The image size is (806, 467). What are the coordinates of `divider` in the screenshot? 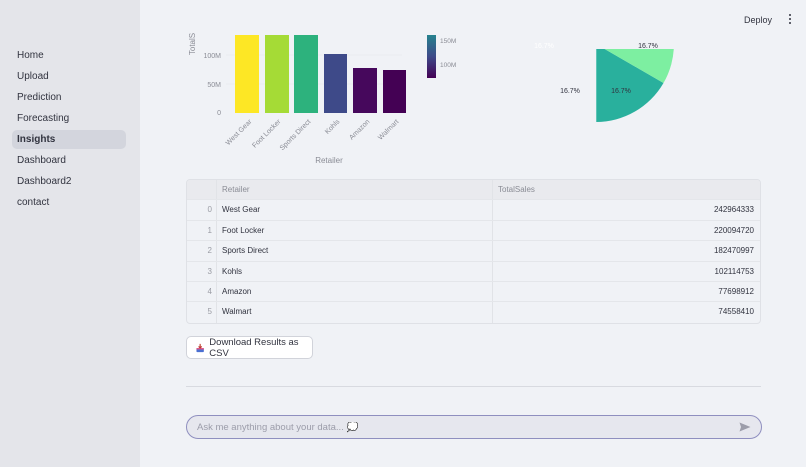 It's located at (473, 386).